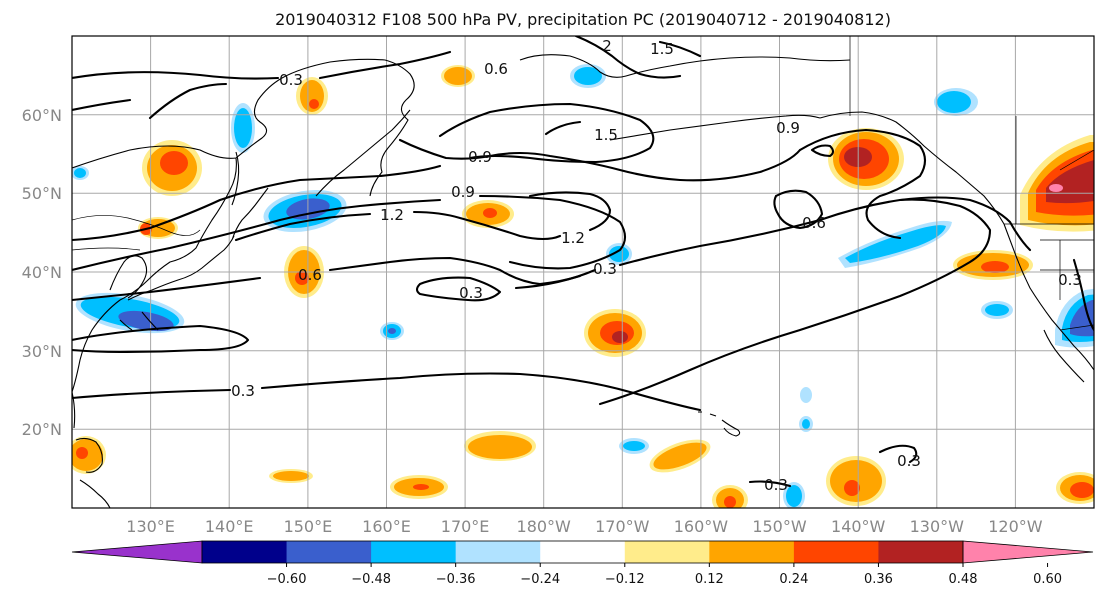  I want to click on colorbar-cells, so click(583, 552).